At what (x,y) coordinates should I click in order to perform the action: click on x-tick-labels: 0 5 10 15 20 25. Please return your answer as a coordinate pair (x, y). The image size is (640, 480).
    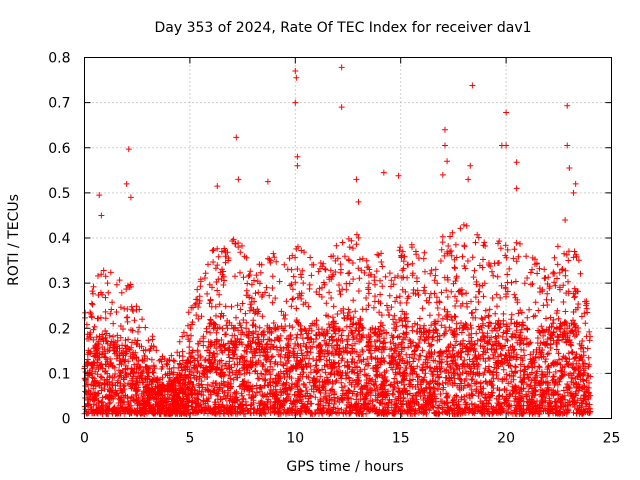
    Looking at the image, I should click on (350, 439).